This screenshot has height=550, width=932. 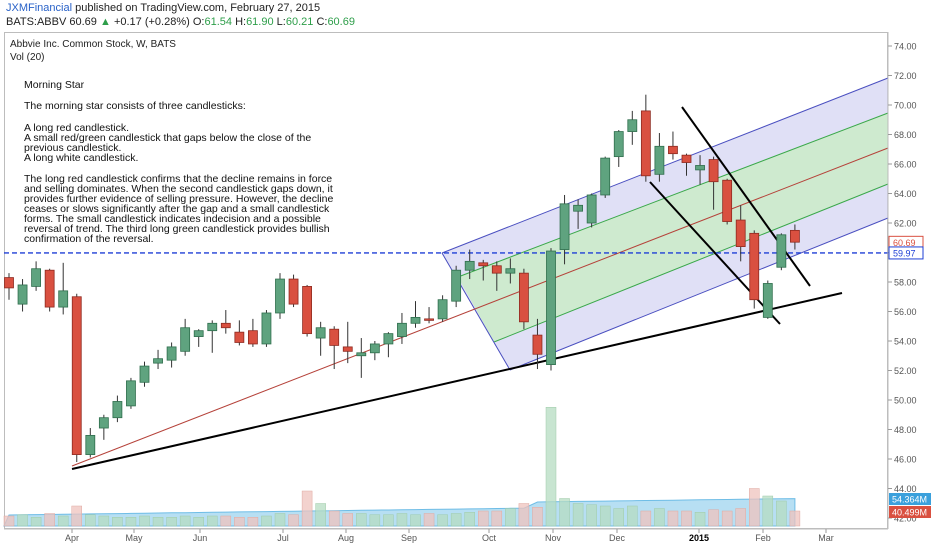 What do you see at coordinates (905, 165) in the screenshot?
I see `y-tick-label: 66.00` at bounding box center [905, 165].